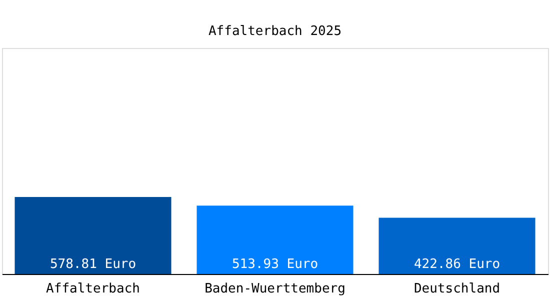  What do you see at coordinates (93, 264) in the screenshot?
I see `data-label: 578.81 Euro` at bounding box center [93, 264].